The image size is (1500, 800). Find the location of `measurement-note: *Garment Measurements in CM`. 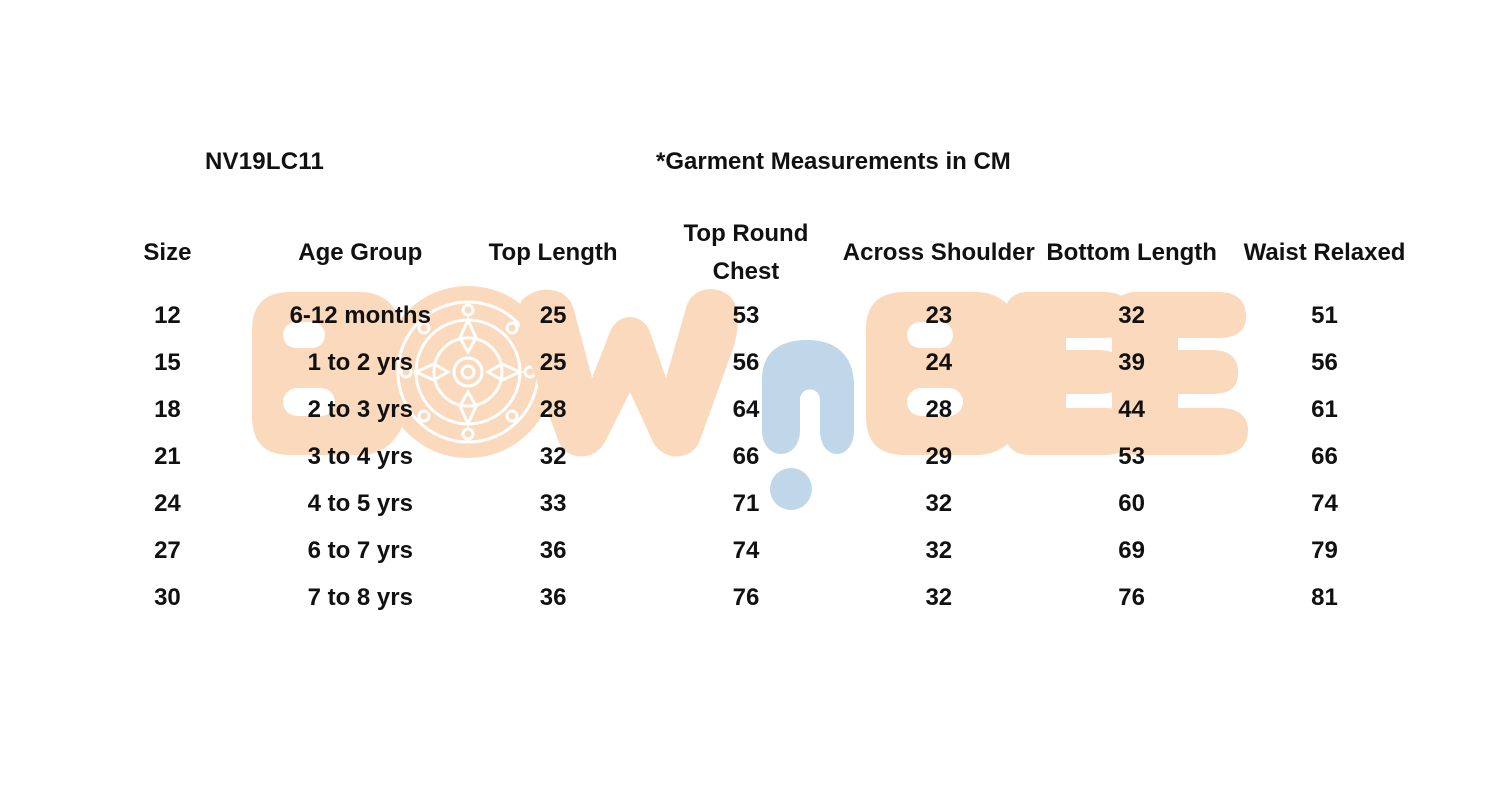

measurement-note: *Garment Measurements in CM is located at coordinates (833, 161).